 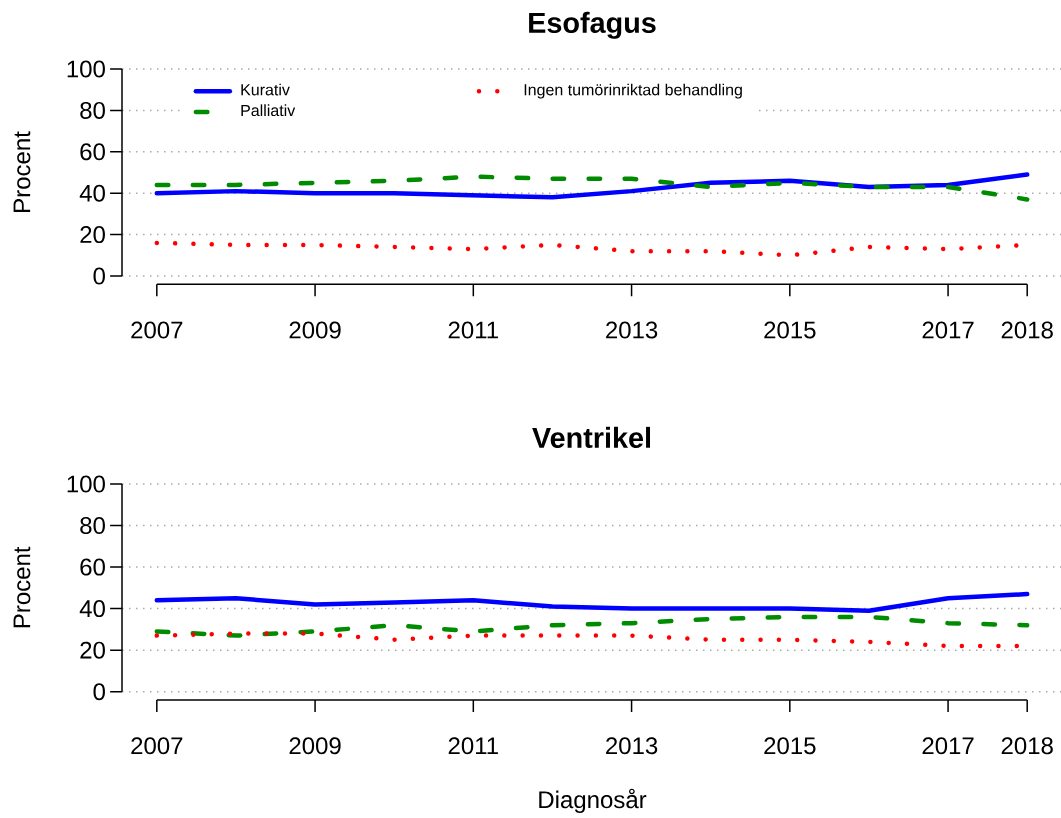 What do you see at coordinates (592, 626) in the screenshot?
I see `line-series` at bounding box center [592, 626].